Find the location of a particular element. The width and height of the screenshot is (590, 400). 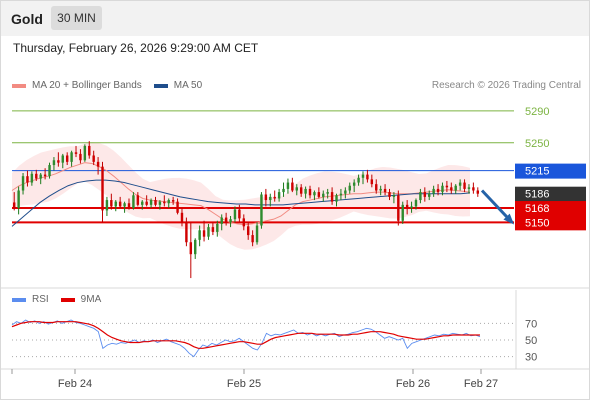

forecast-arrowhead is located at coordinates (509, 219).